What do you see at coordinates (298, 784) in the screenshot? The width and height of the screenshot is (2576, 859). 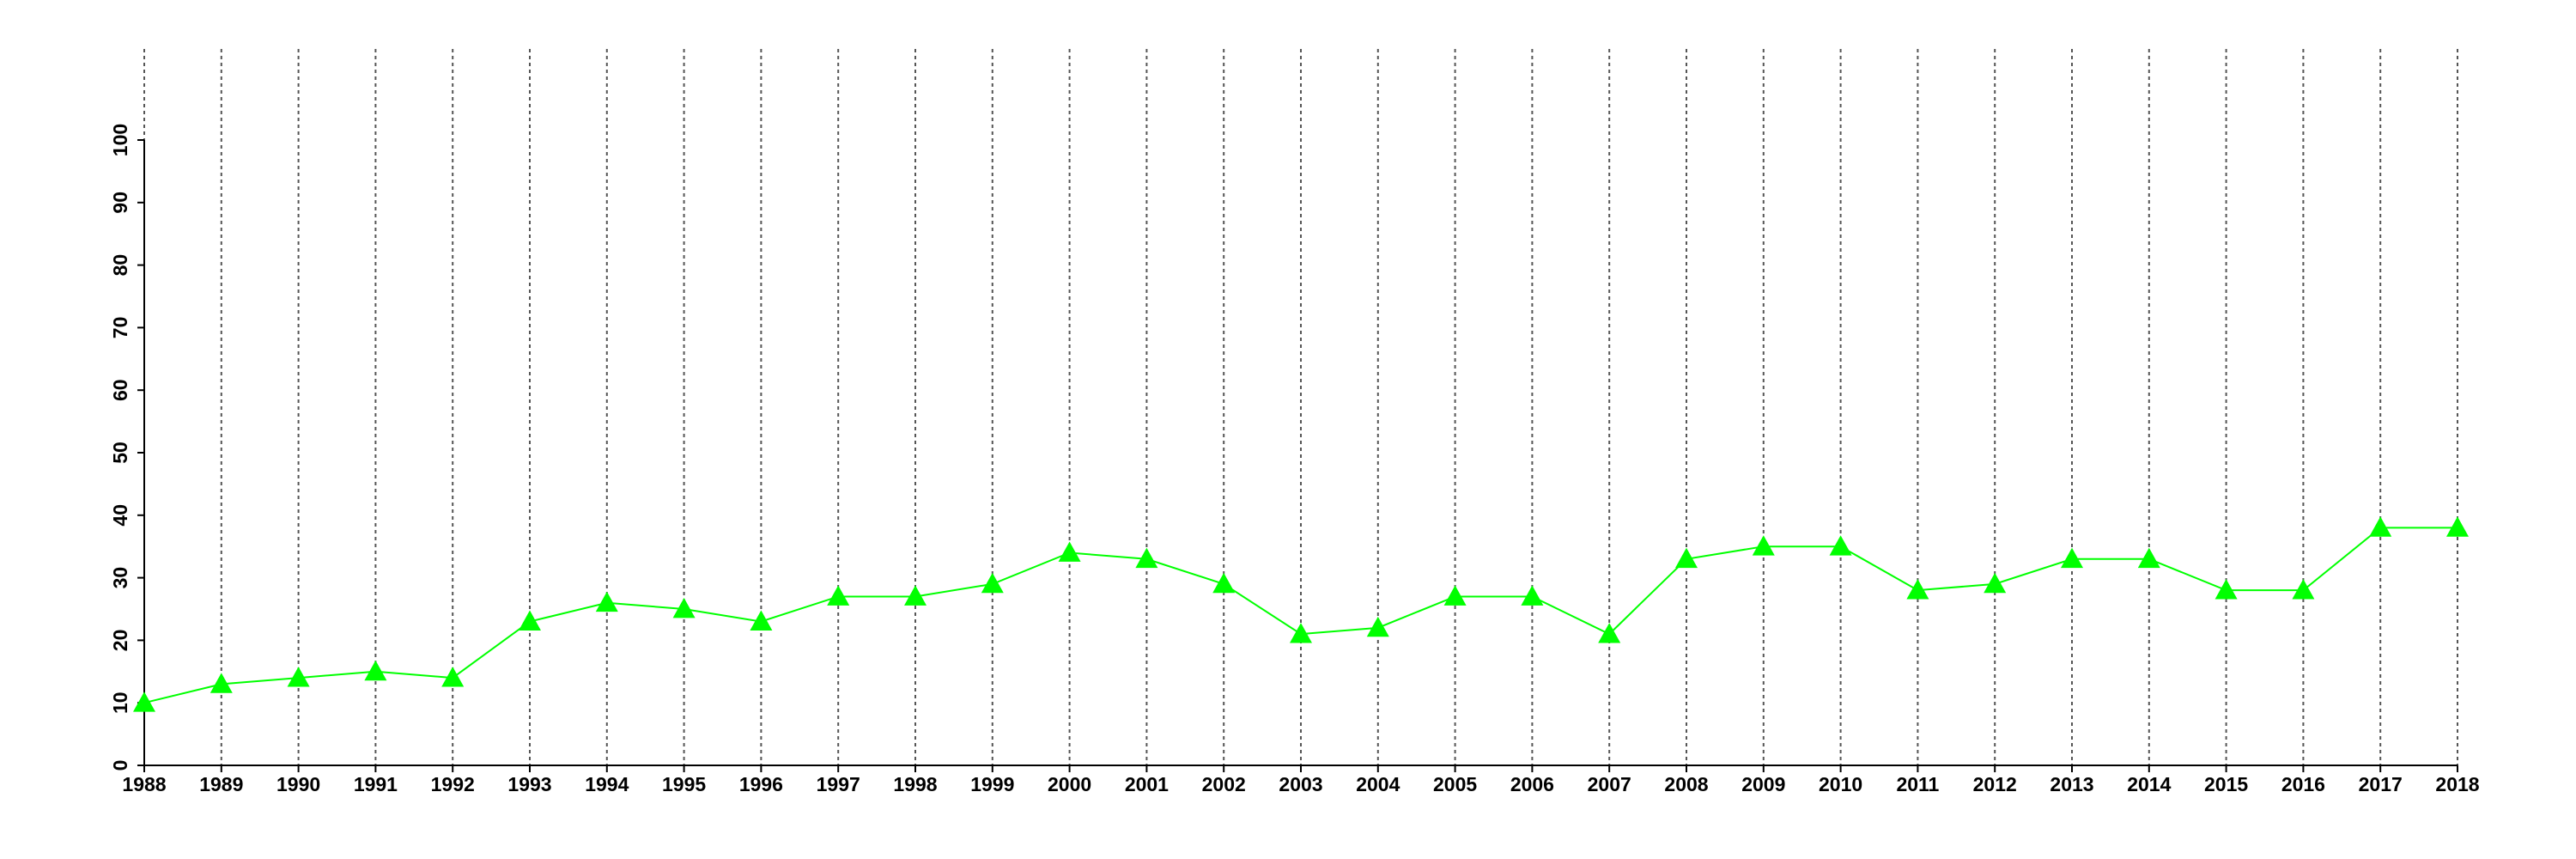 I see `x-tick-label: 1990` at bounding box center [298, 784].